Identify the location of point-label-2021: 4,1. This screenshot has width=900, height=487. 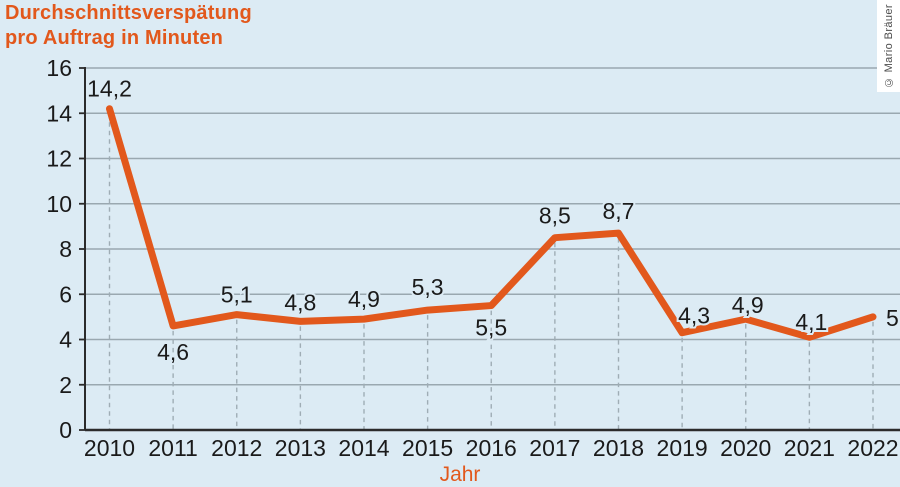
(811, 322).